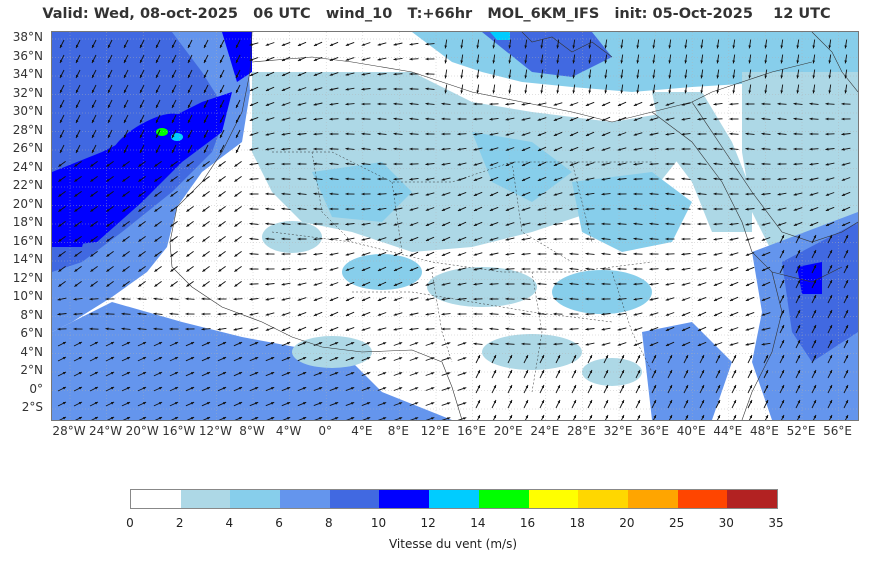 The width and height of the screenshot is (873, 563). What do you see at coordinates (179, 523) in the screenshot?
I see `colorbar-tick-label: 2` at bounding box center [179, 523].